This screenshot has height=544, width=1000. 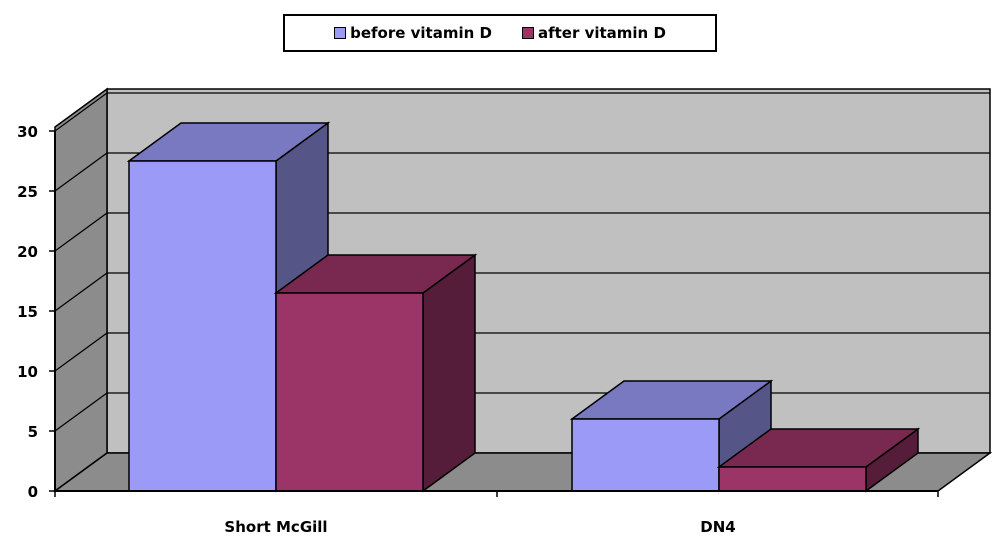 I want to click on x-axis: Short McGill DN4, so click(x=496, y=513).